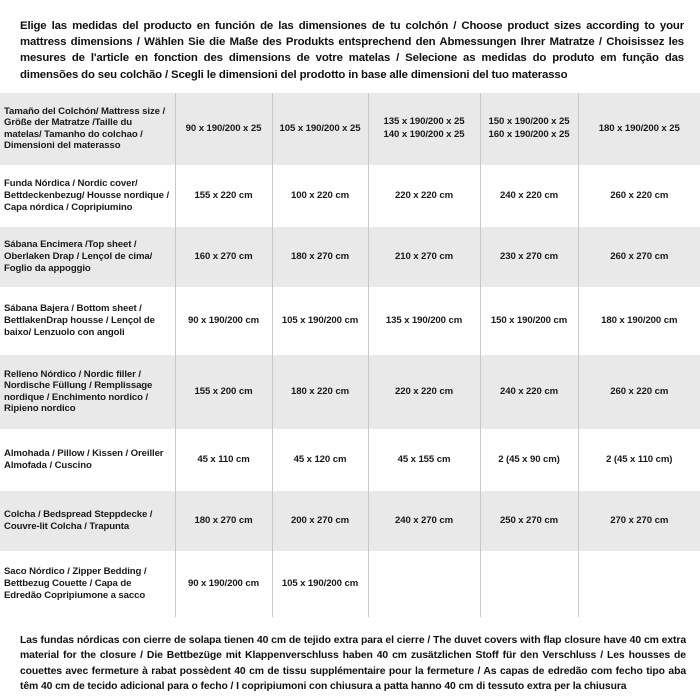  What do you see at coordinates (639, 520) in the screenshot?
I see `cell-bedspread-5: 270 x 270 cm` at bounding box center [639, 520].